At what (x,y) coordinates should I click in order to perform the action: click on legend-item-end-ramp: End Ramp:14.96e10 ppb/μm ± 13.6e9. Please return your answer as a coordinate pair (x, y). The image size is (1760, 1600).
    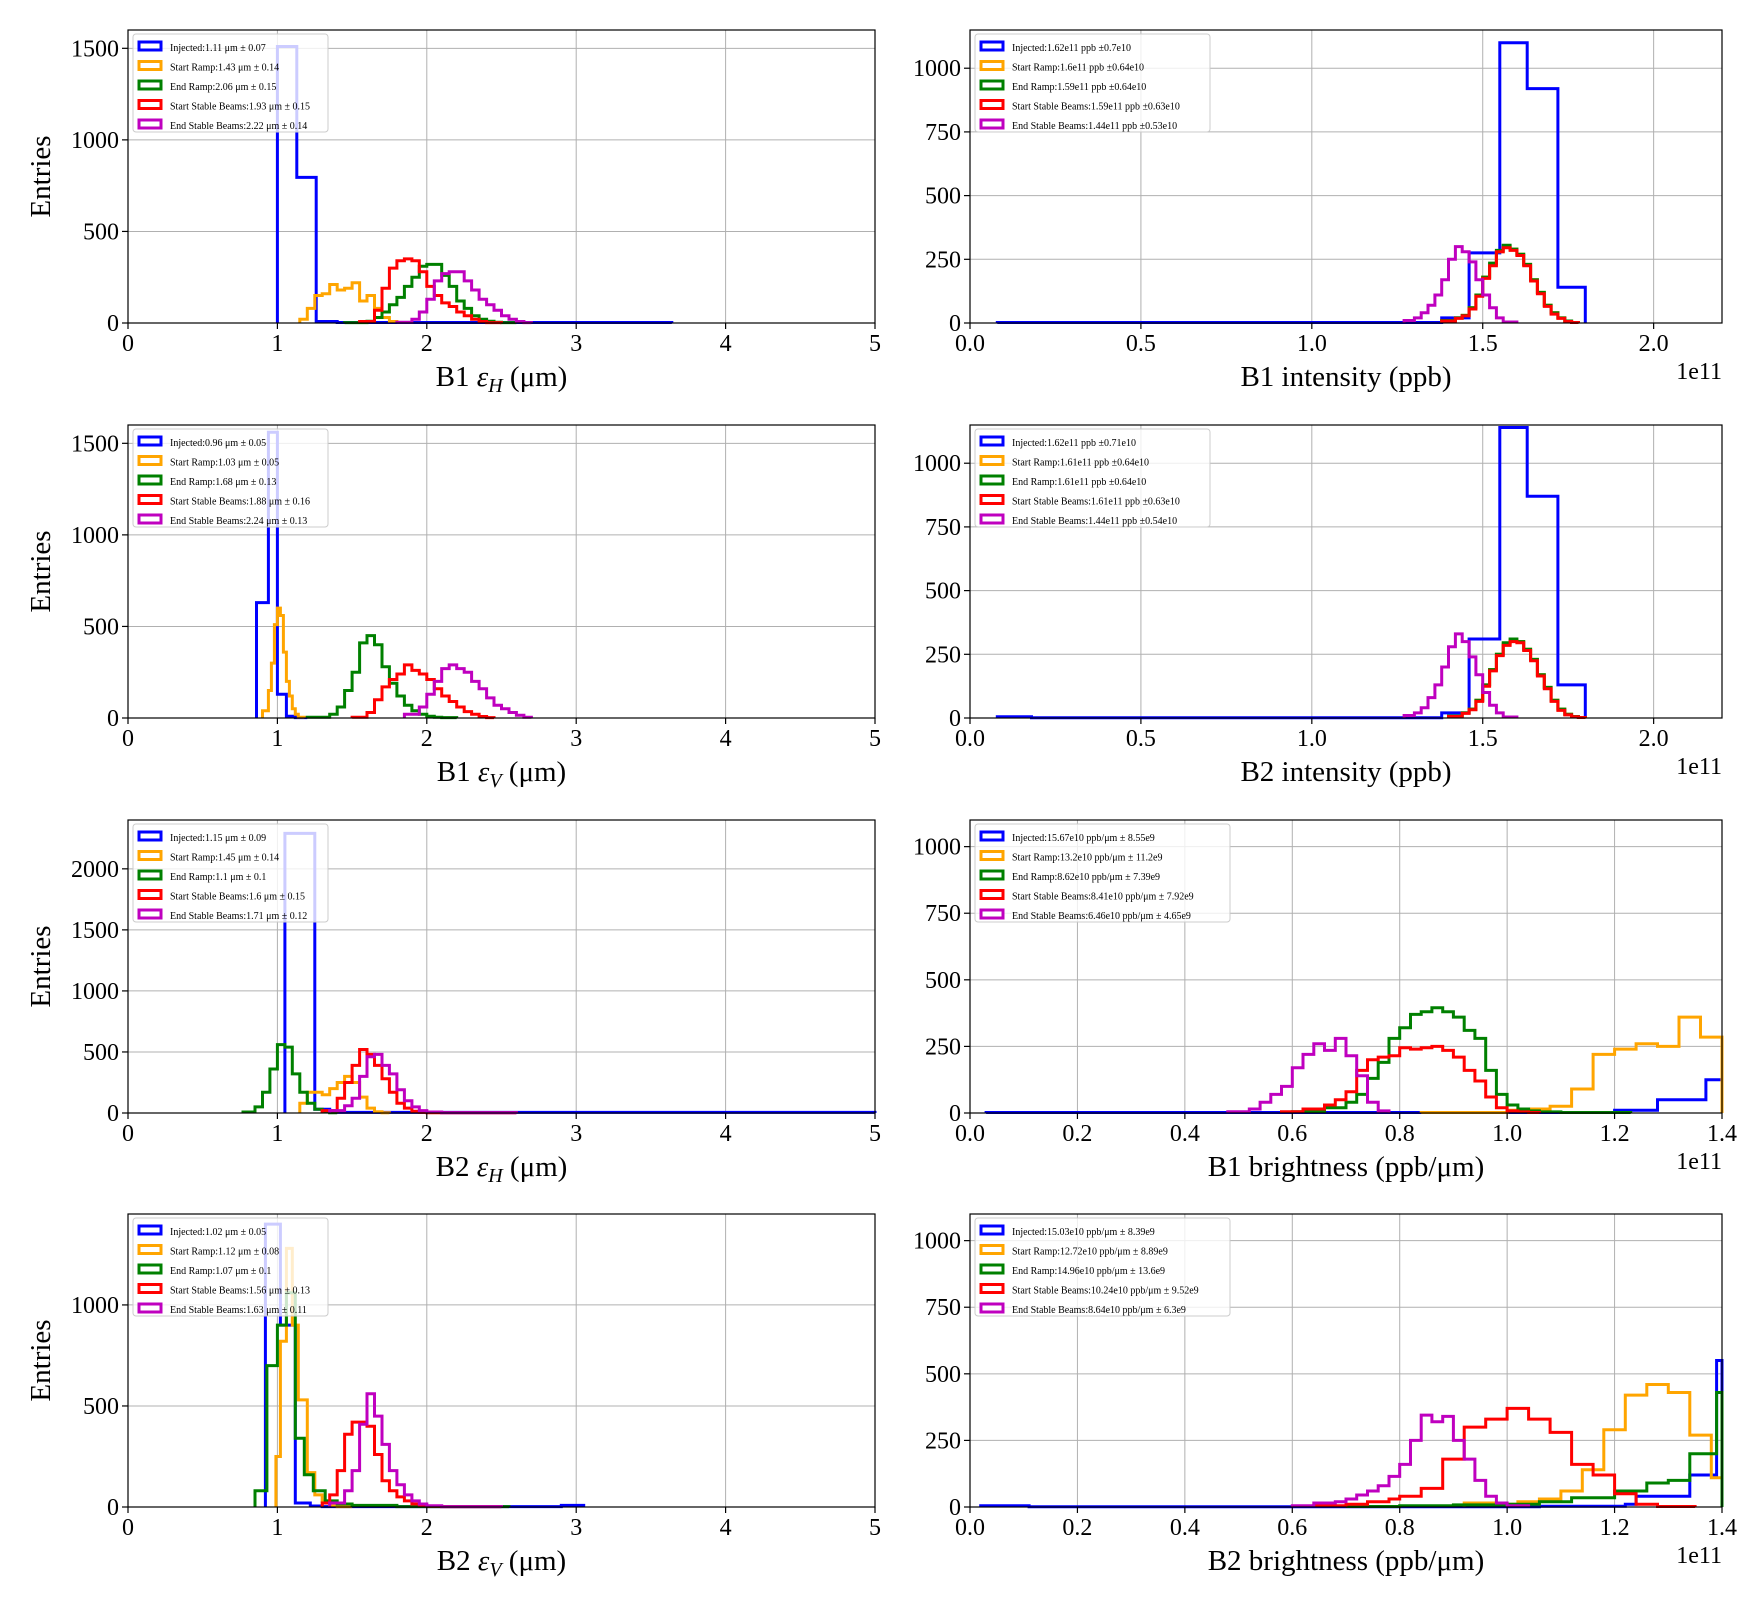
    Looking at the image, I should click on (1072, 1270).